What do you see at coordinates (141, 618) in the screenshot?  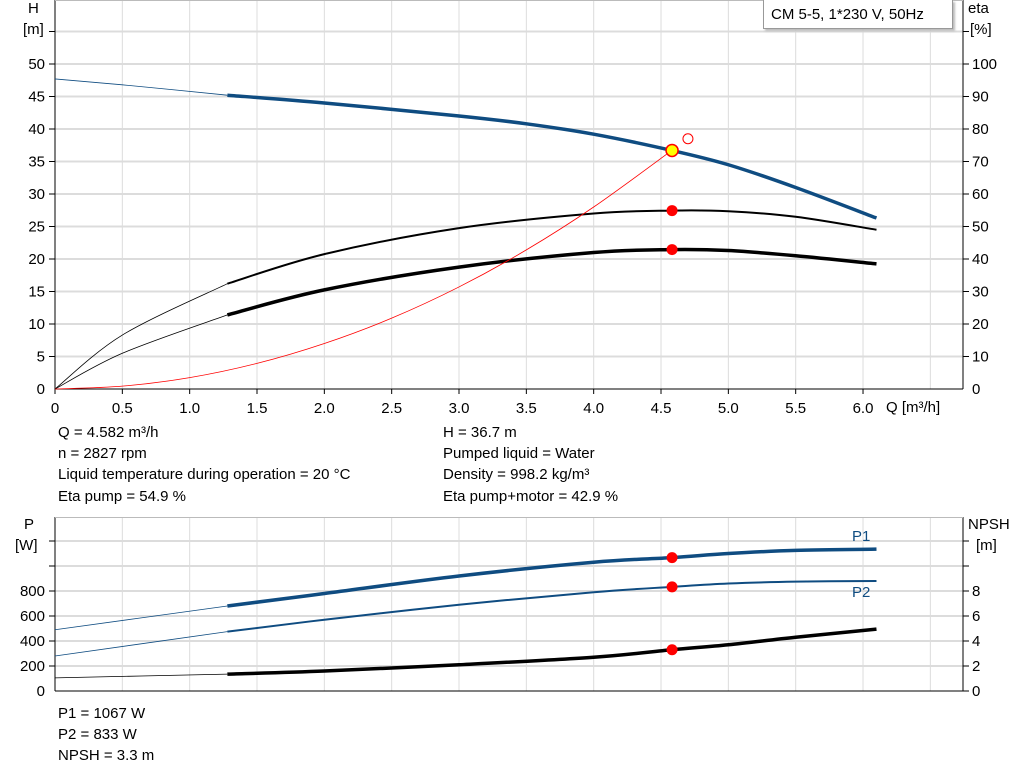 I see `p1-curve-extrapolated` at bounding box center [141, 618].